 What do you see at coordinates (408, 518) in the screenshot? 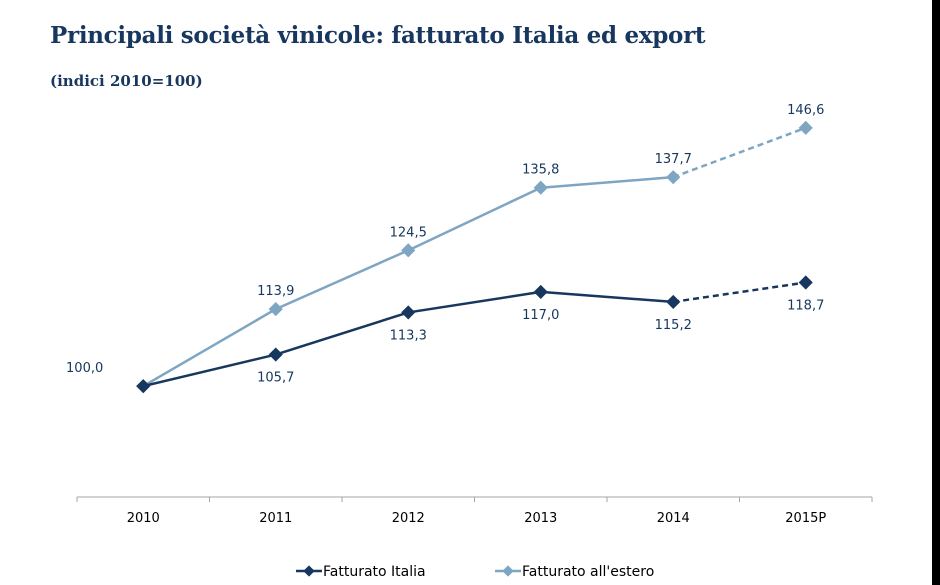
I see `x-tick-label: 2012` at bounding box center [408, 518].